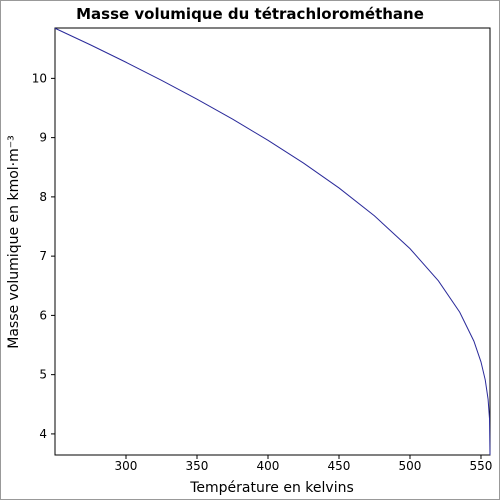 The height and width of the screenshot is (500, 500). What do you see at coordinates (39, 78) in the screenshot?
I see `y-tick-label: 10` at bounding box center [39, 78].